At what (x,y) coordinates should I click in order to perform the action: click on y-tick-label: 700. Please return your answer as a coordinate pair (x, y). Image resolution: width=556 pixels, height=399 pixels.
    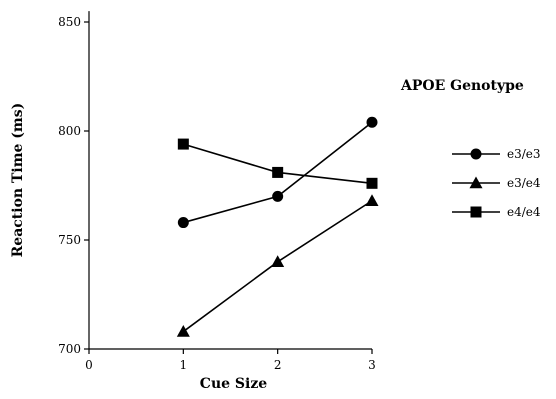
    Looking at the image, I should click on (69, 349).